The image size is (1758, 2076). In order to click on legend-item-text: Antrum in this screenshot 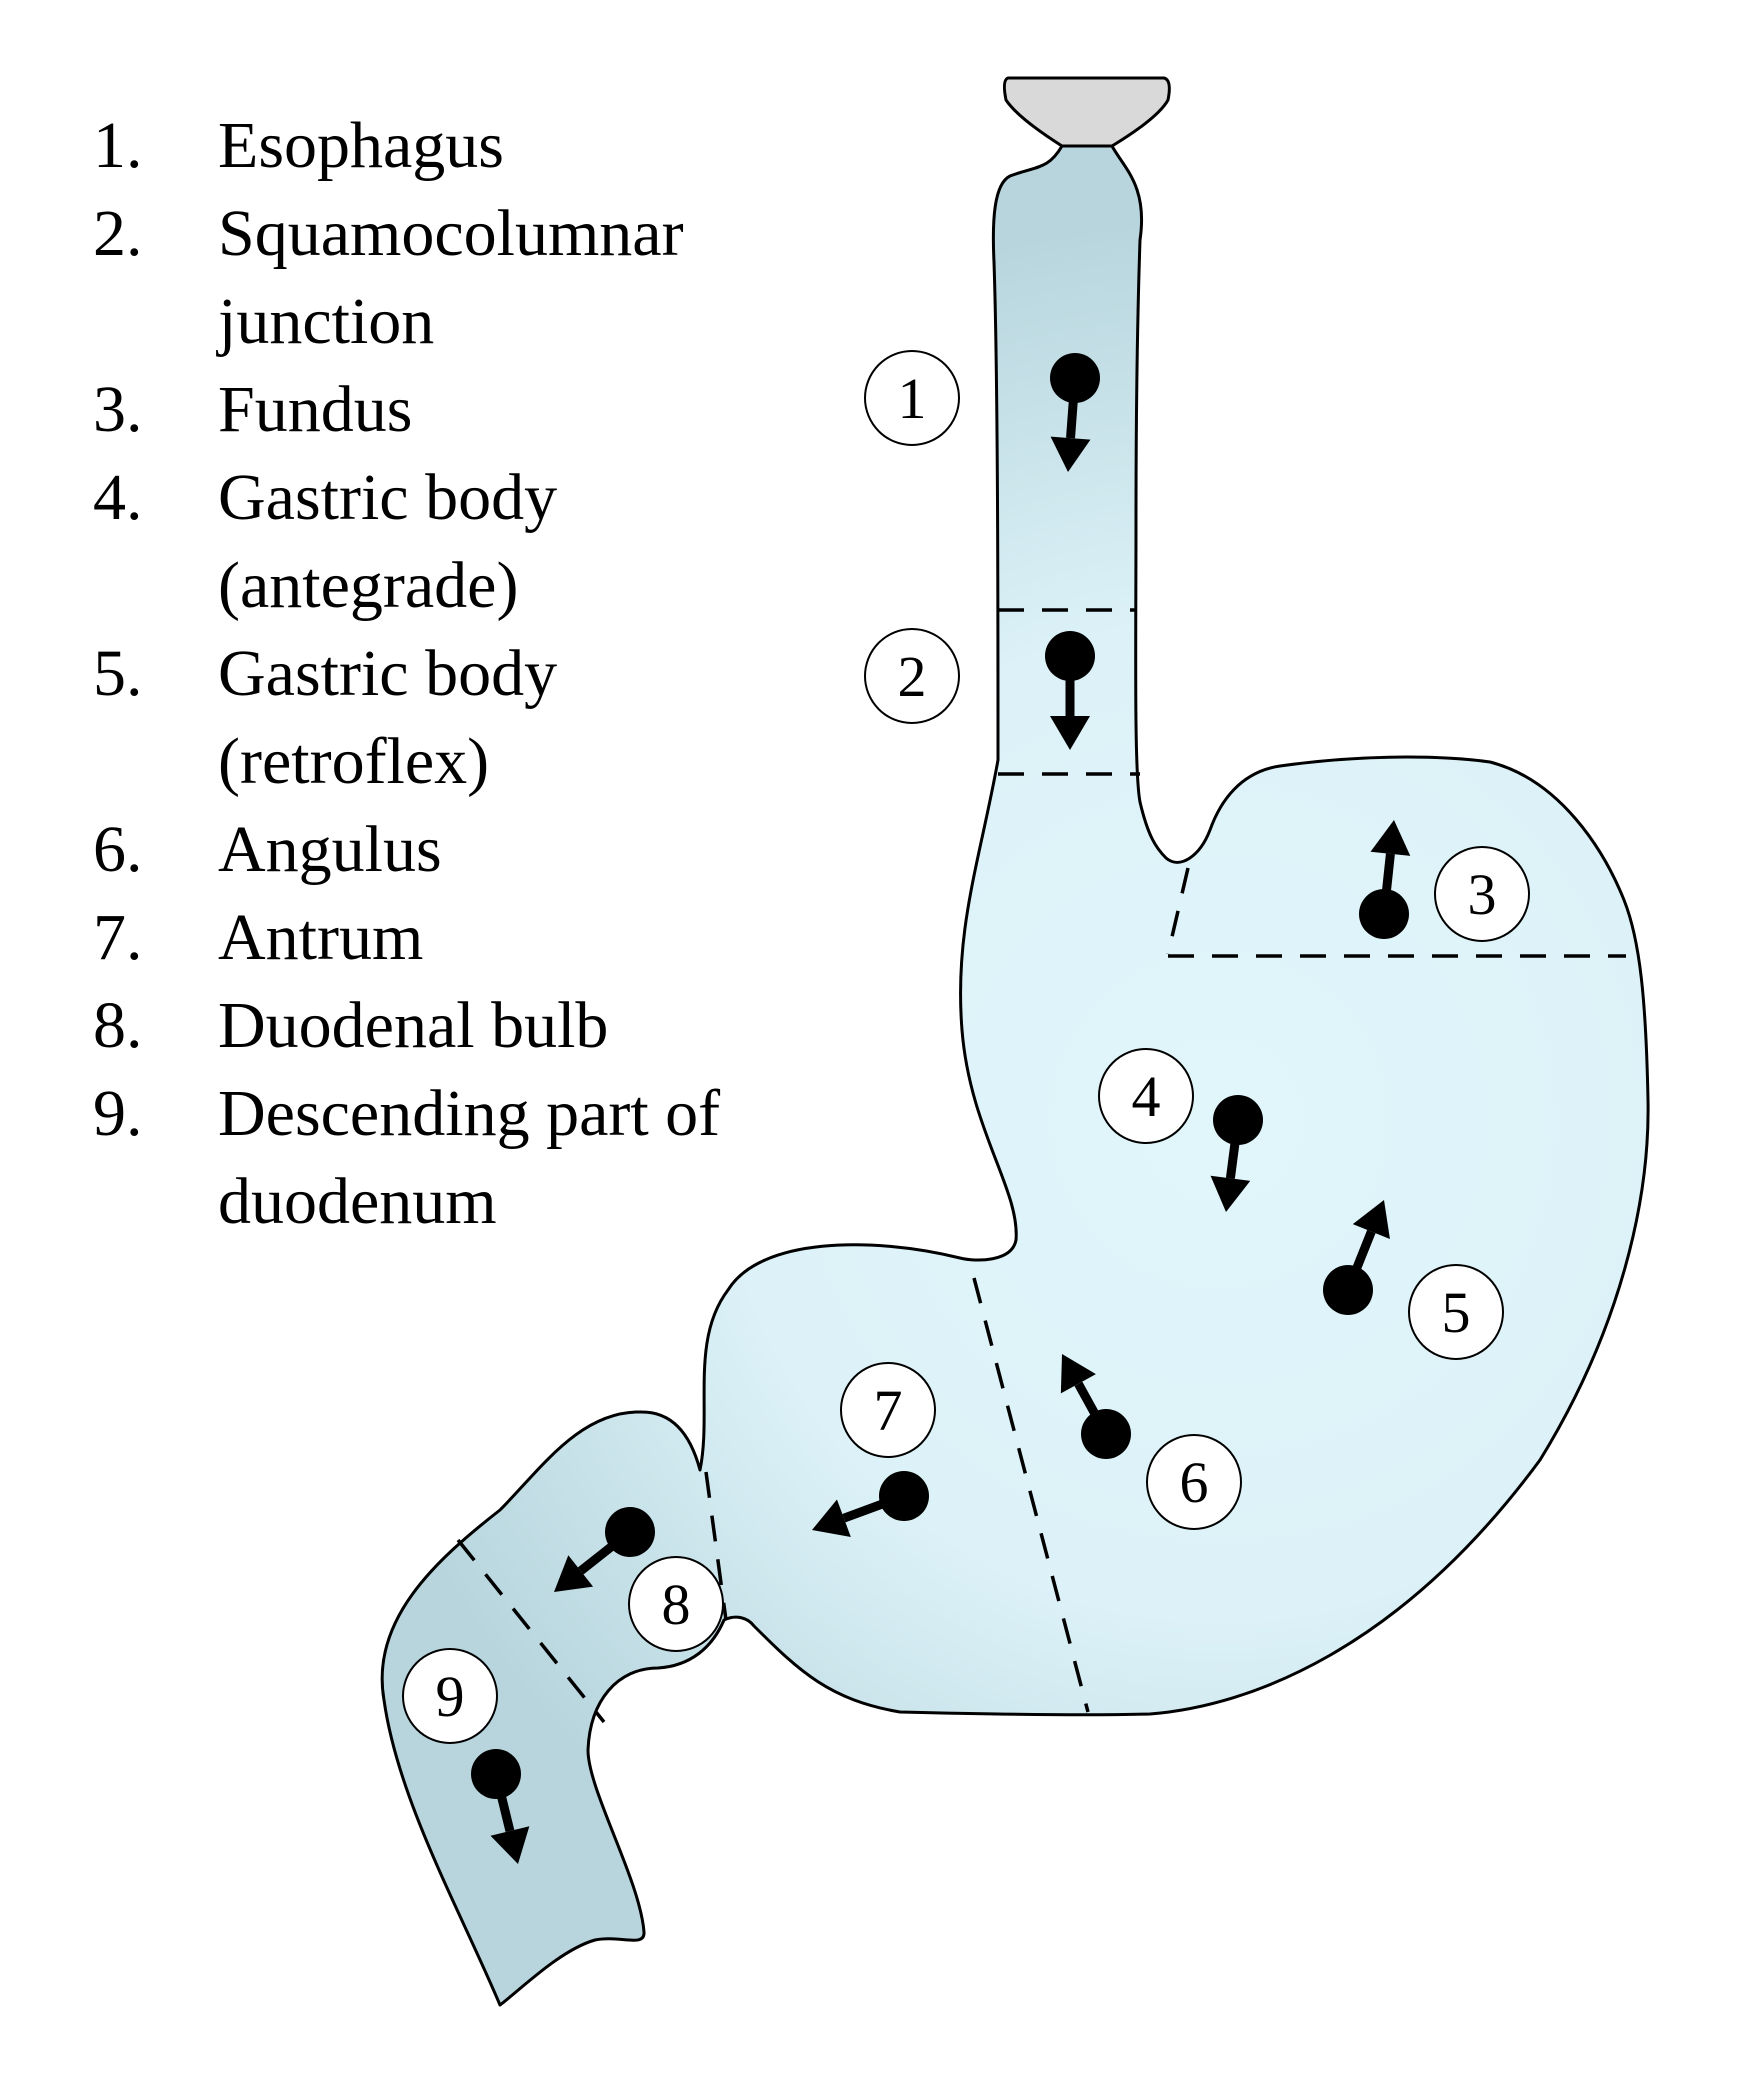, I will do `click(320, 937)`.